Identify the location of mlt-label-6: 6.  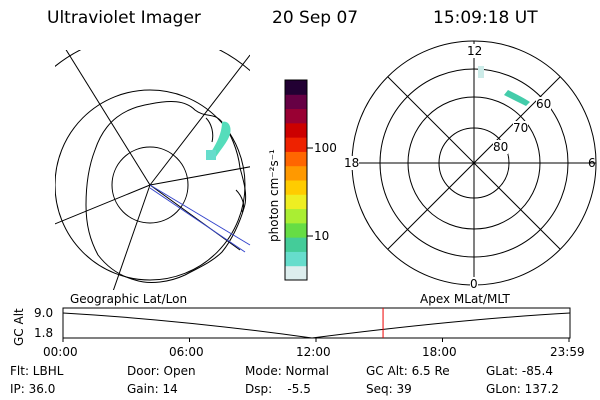
(592, 163).